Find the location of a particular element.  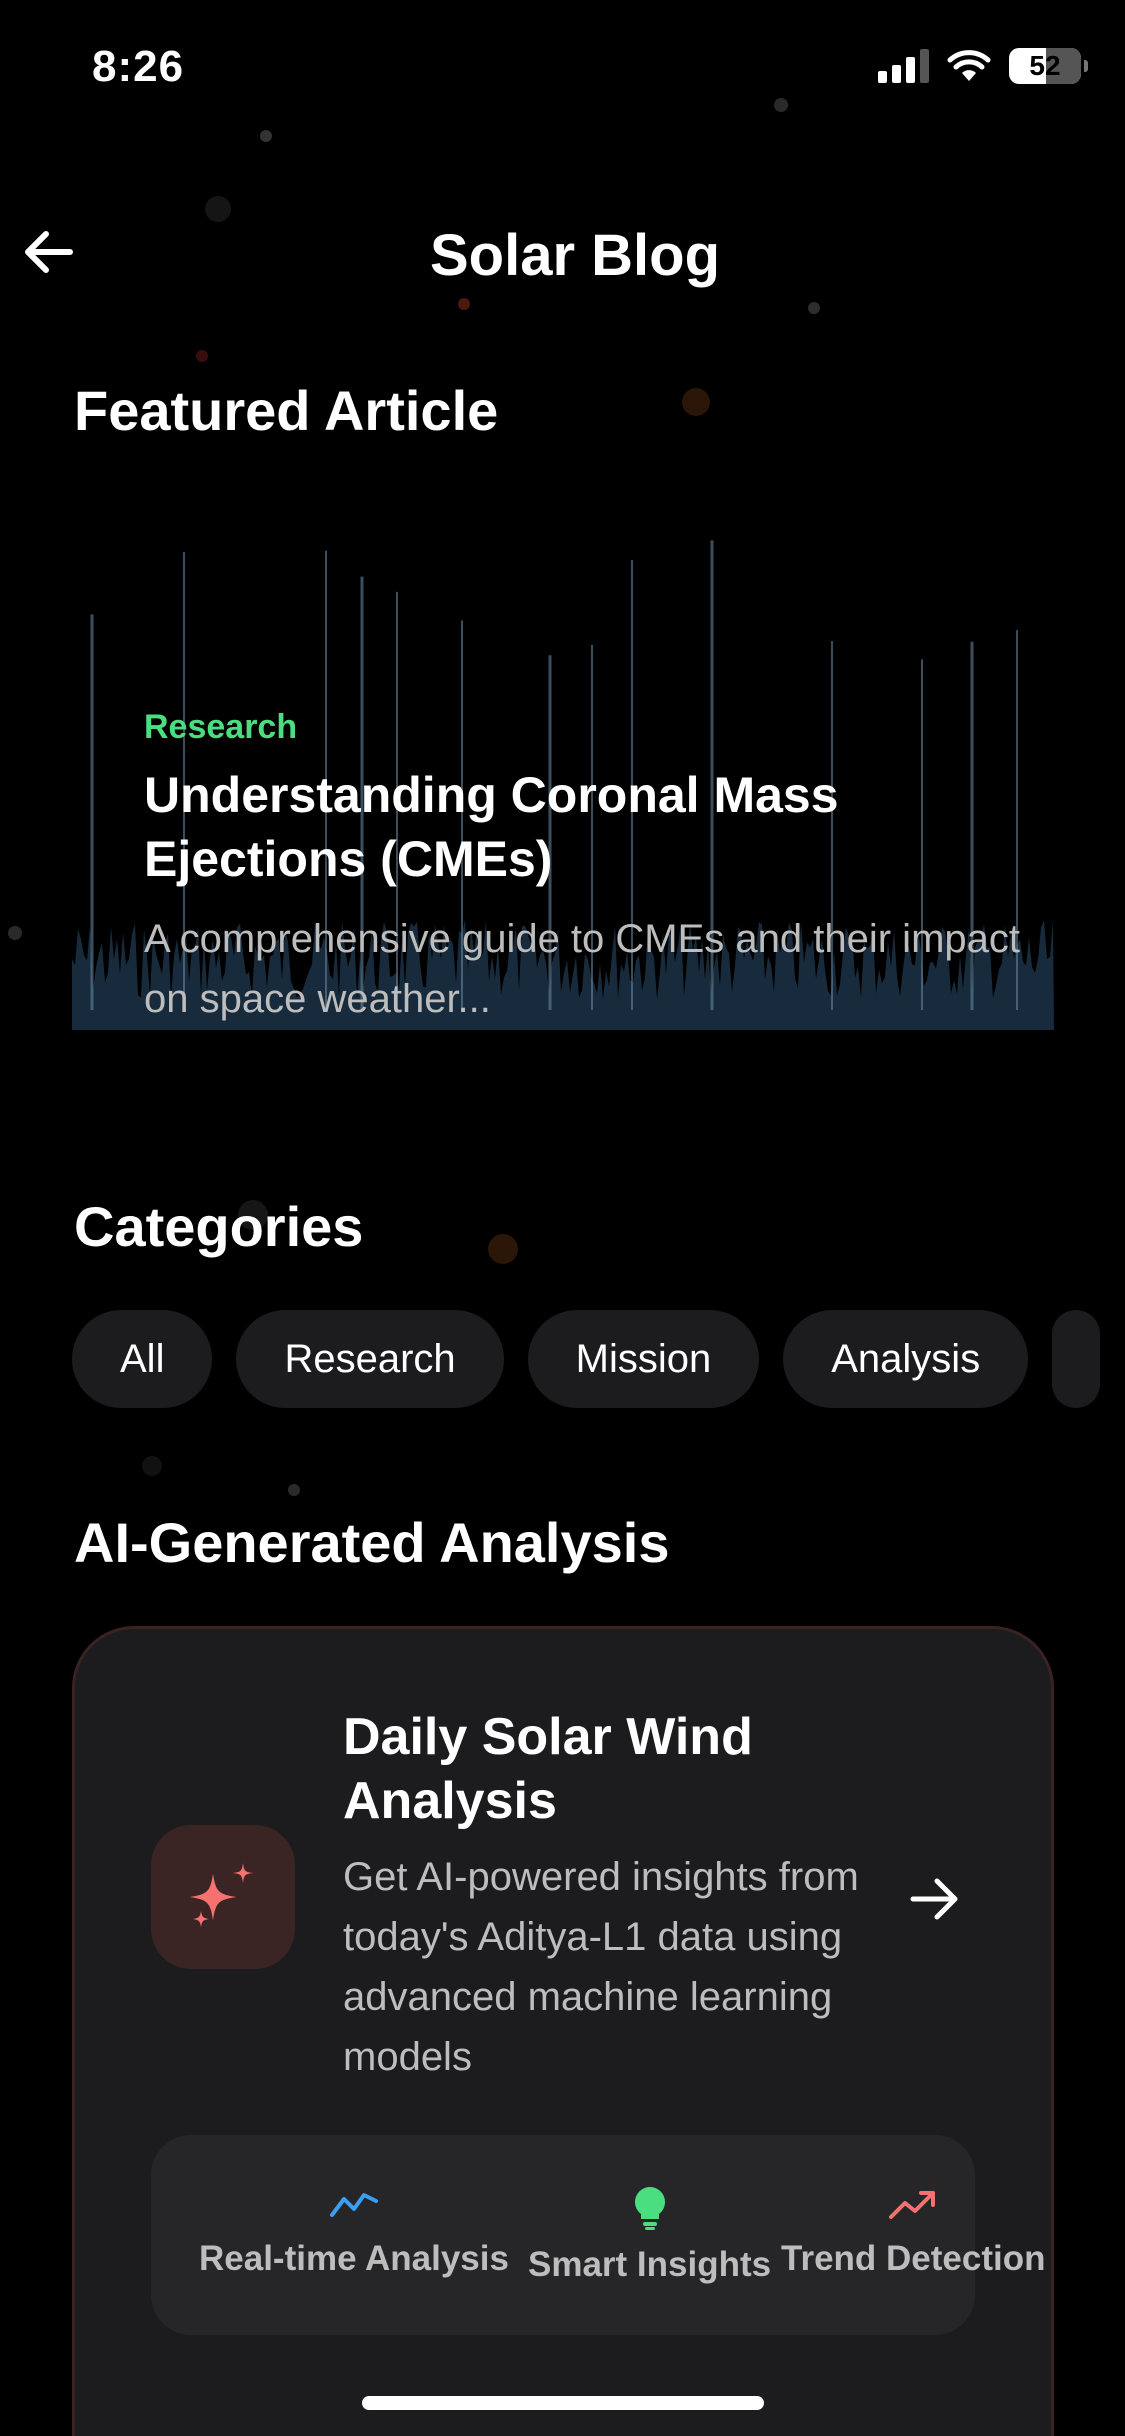

status-icons: 52 is located at coordinates (983, 66).